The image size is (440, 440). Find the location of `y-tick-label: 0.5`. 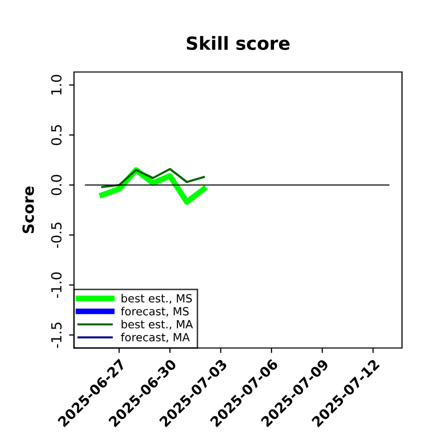

y-tick-label: 0.5 is located at coordinates (56, 135).